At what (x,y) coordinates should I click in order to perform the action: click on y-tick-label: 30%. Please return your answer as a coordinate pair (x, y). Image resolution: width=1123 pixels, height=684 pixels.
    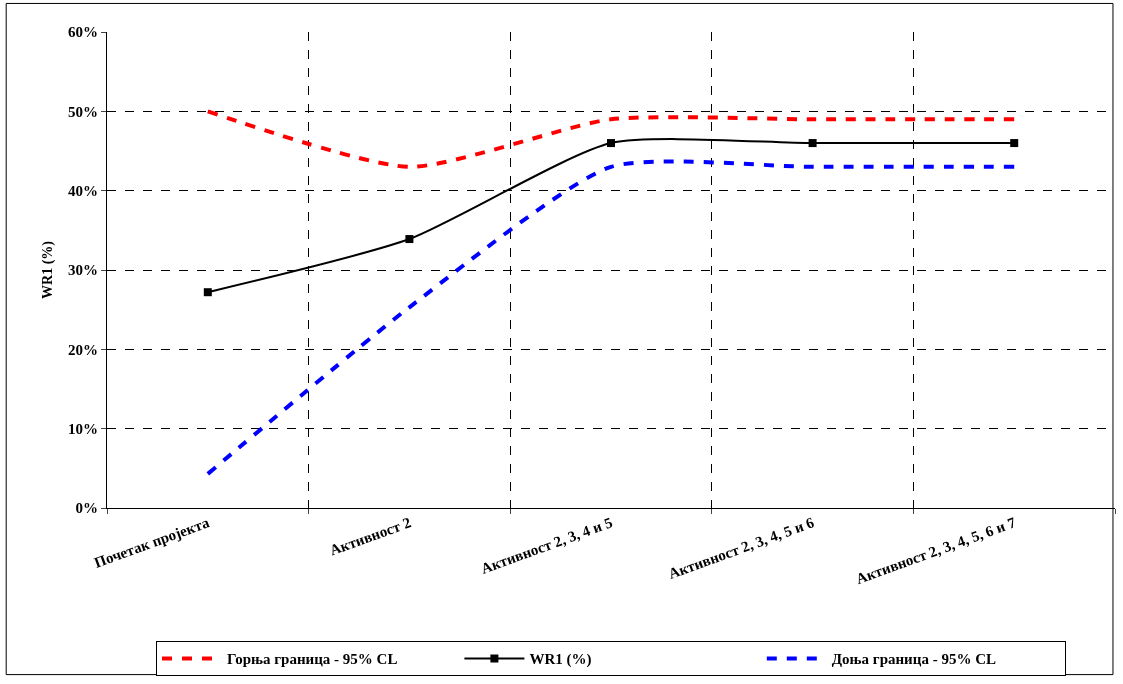
    Looking at the image, I should click on (83, 270).